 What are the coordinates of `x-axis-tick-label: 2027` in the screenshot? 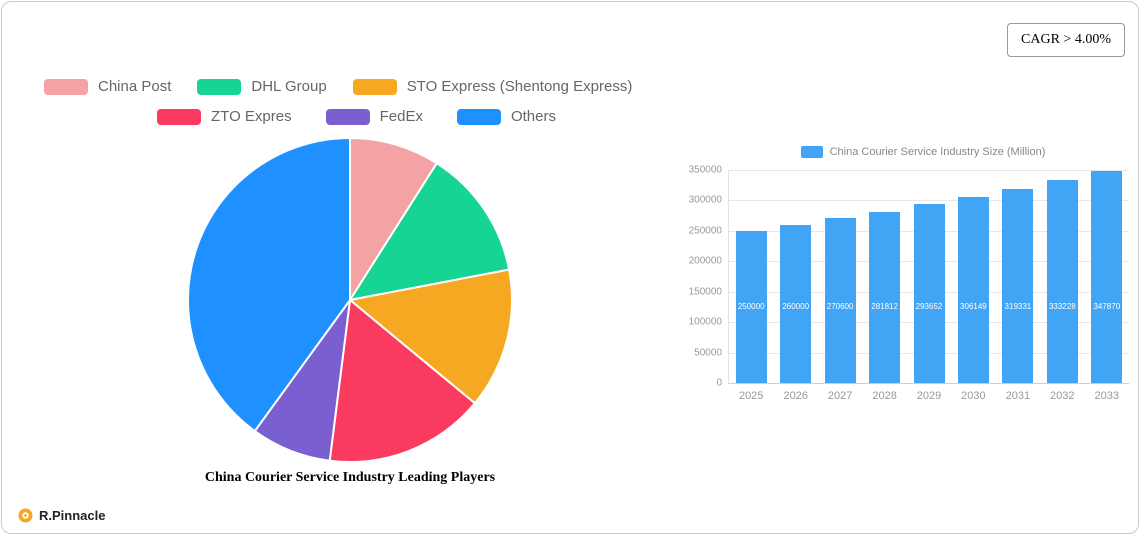 It's located at (840, 396).